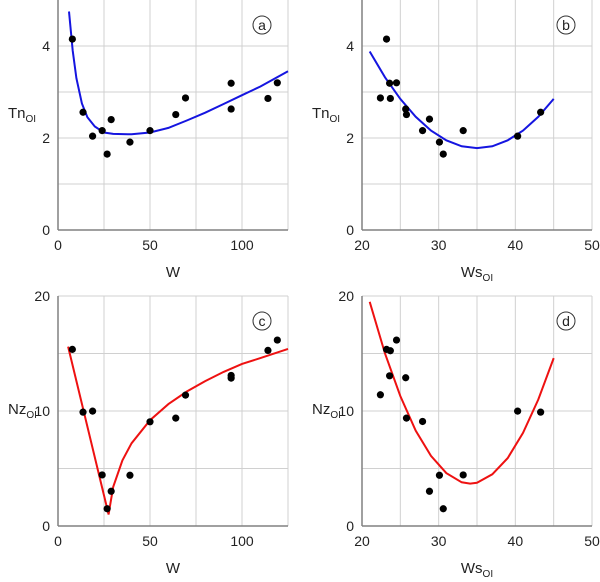 This screenshot has height=582, width=600. Describe the element at coordinates (58, 541) in the screenshot. I see `x-tick-label: 0` at that location.